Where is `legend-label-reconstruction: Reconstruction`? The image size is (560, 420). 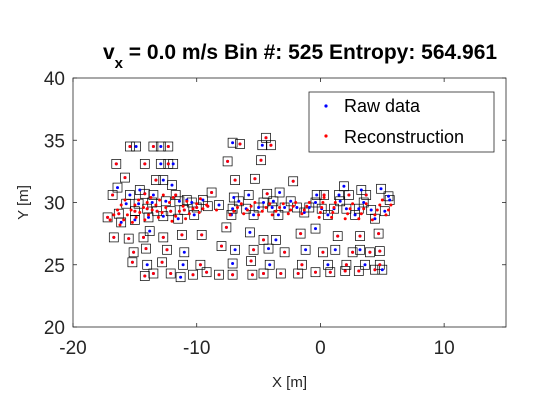 legend-label-reconstruction: Reconstruction is located at coordinates (404, 137).